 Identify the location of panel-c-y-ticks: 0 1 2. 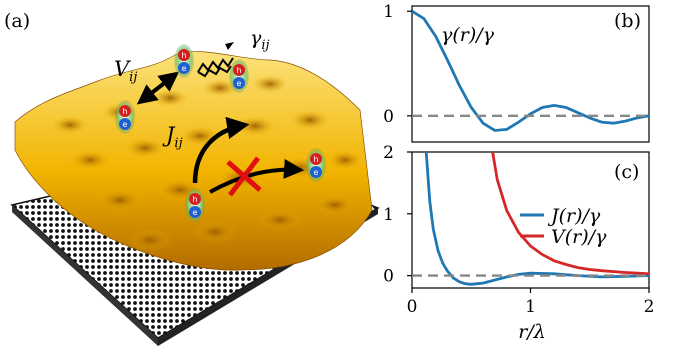
(397, 215).